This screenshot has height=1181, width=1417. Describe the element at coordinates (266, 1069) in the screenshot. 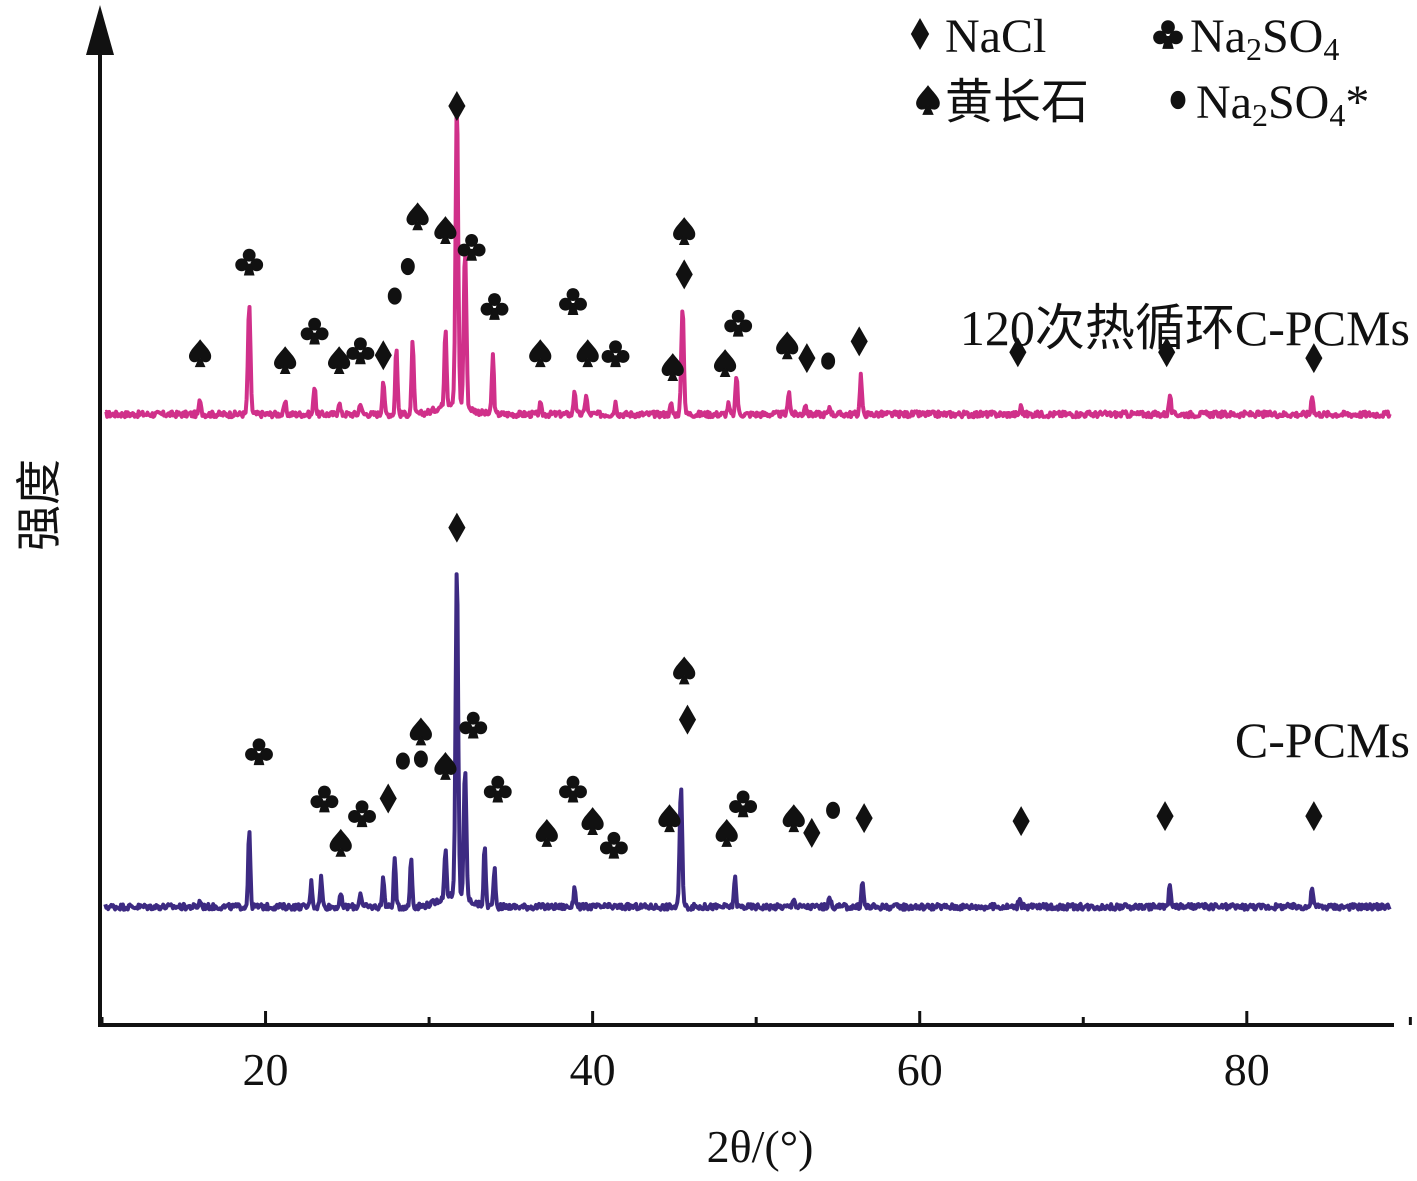

I see `x-tick-label: 20` at that location.